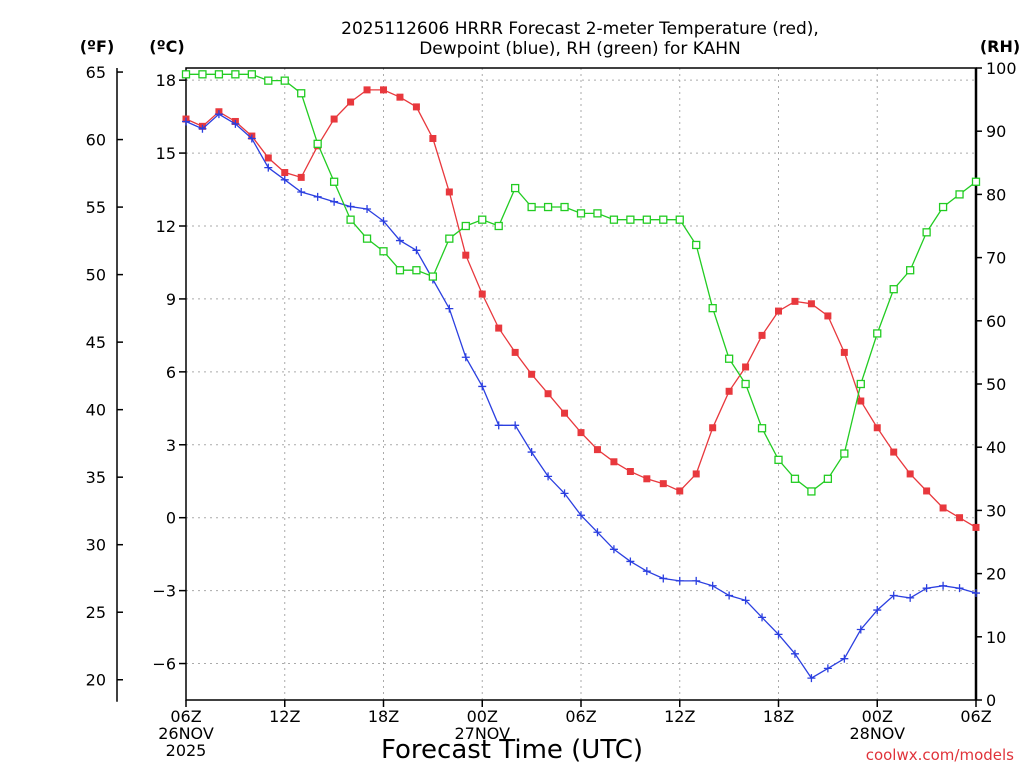  What do you see at coordinates (164, 591) in the screenshot?
I see `celsius-tick-label: −3` at bounding box center [164, 591].